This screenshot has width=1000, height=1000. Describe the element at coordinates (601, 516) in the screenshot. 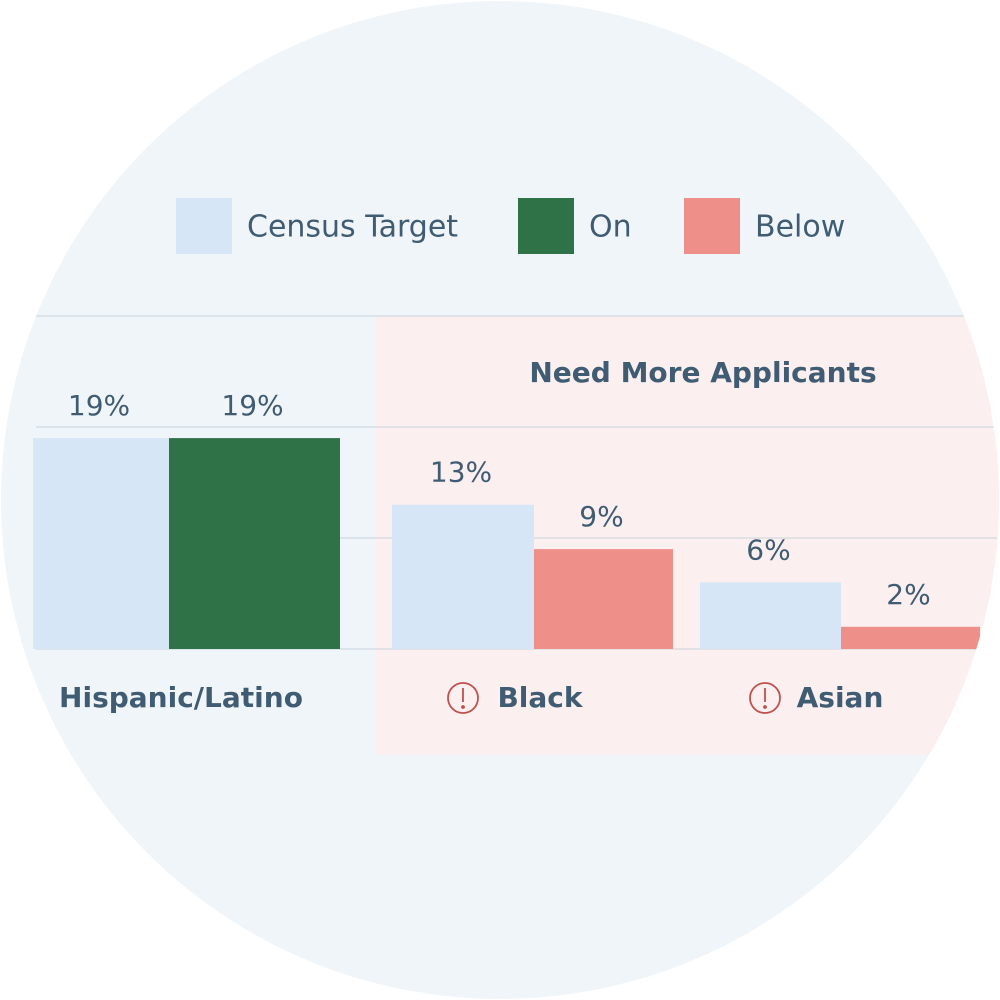

I see `value-label: 9%` at that location.